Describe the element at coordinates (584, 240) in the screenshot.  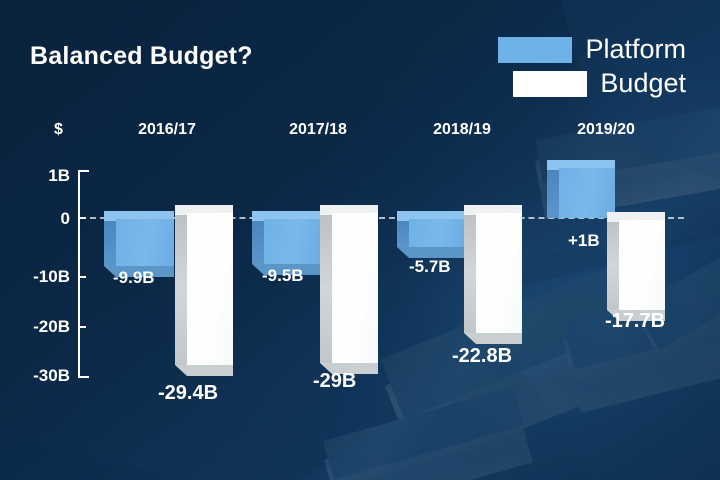
I see `value-label-platform-2019-20: +1B` at that location.